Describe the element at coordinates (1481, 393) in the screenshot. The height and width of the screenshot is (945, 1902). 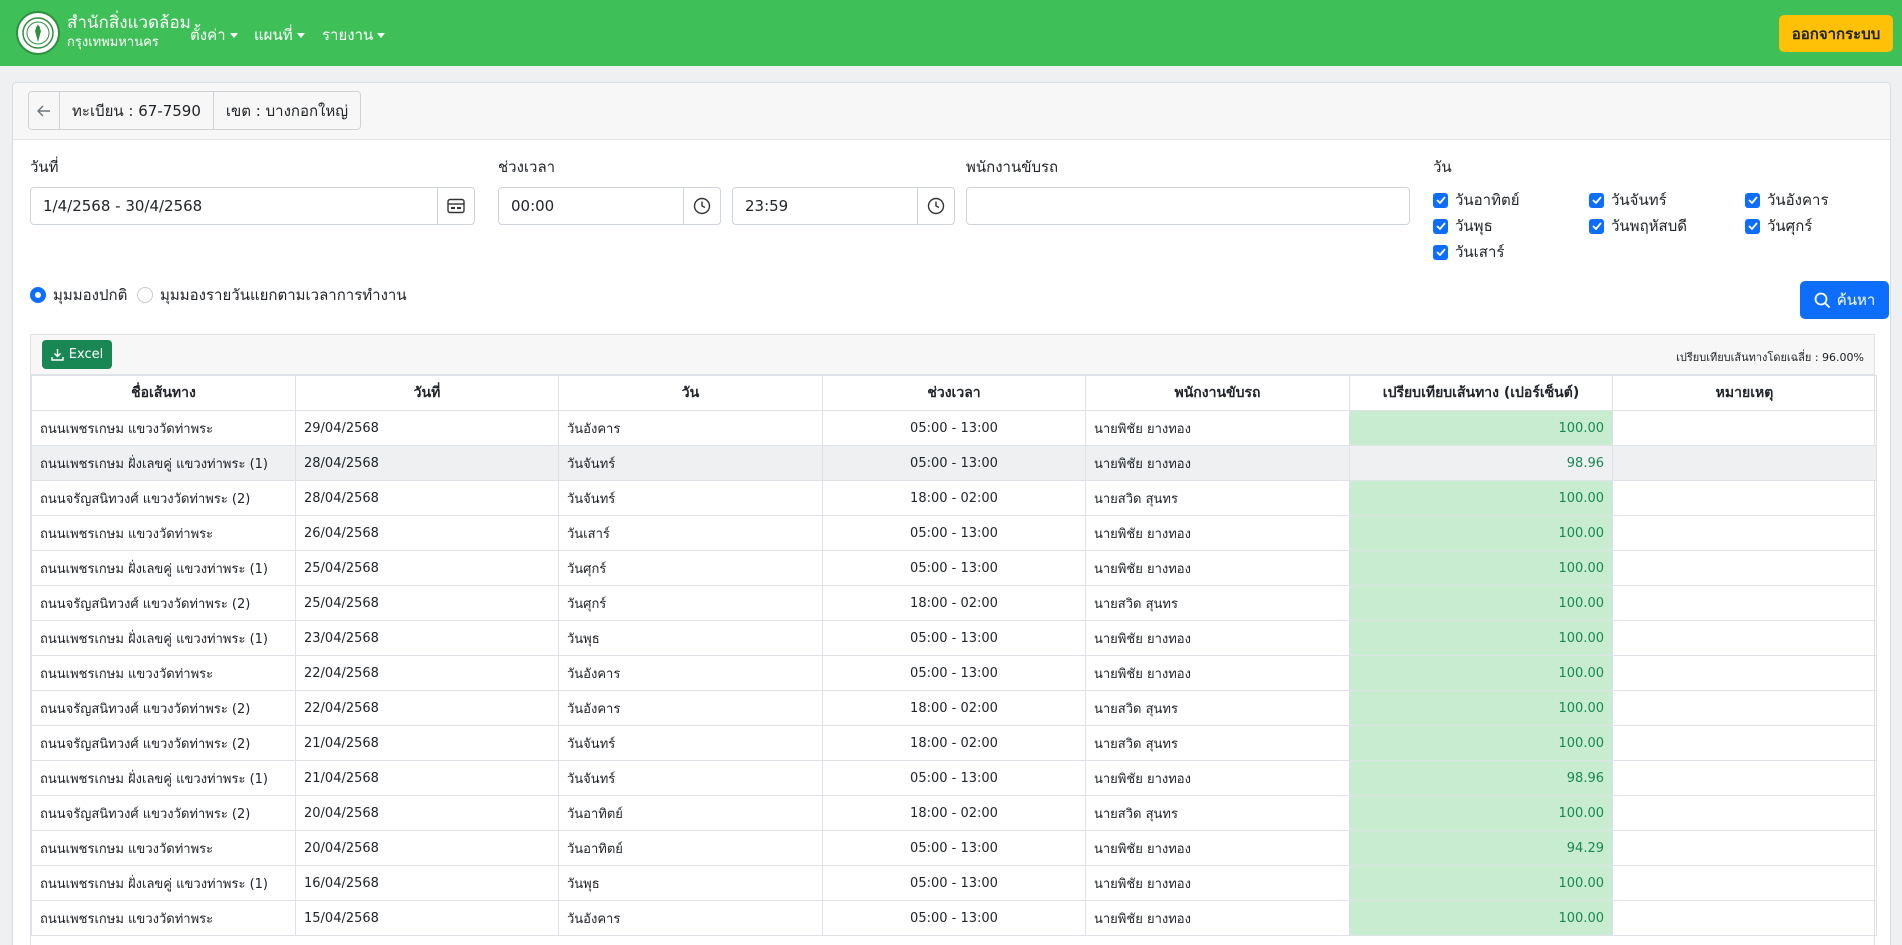
I see `col-route-percent: เปรียบเทียบเส้นทาง (เปอร์เซ็นต์)` at that location.